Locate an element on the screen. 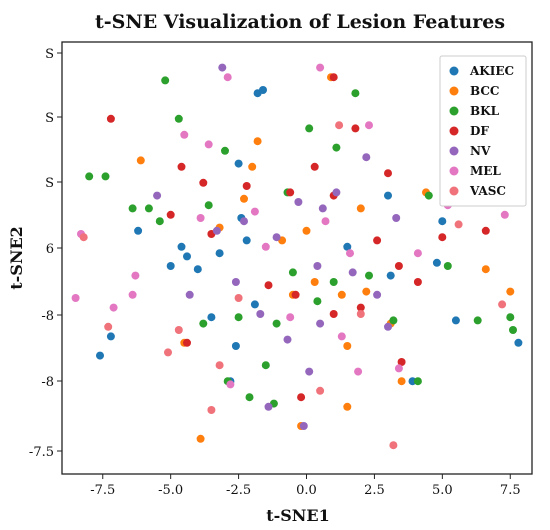  legend: AKIEC BCC BKL DF NV MEL VASC is located at coordinates (483, 131).